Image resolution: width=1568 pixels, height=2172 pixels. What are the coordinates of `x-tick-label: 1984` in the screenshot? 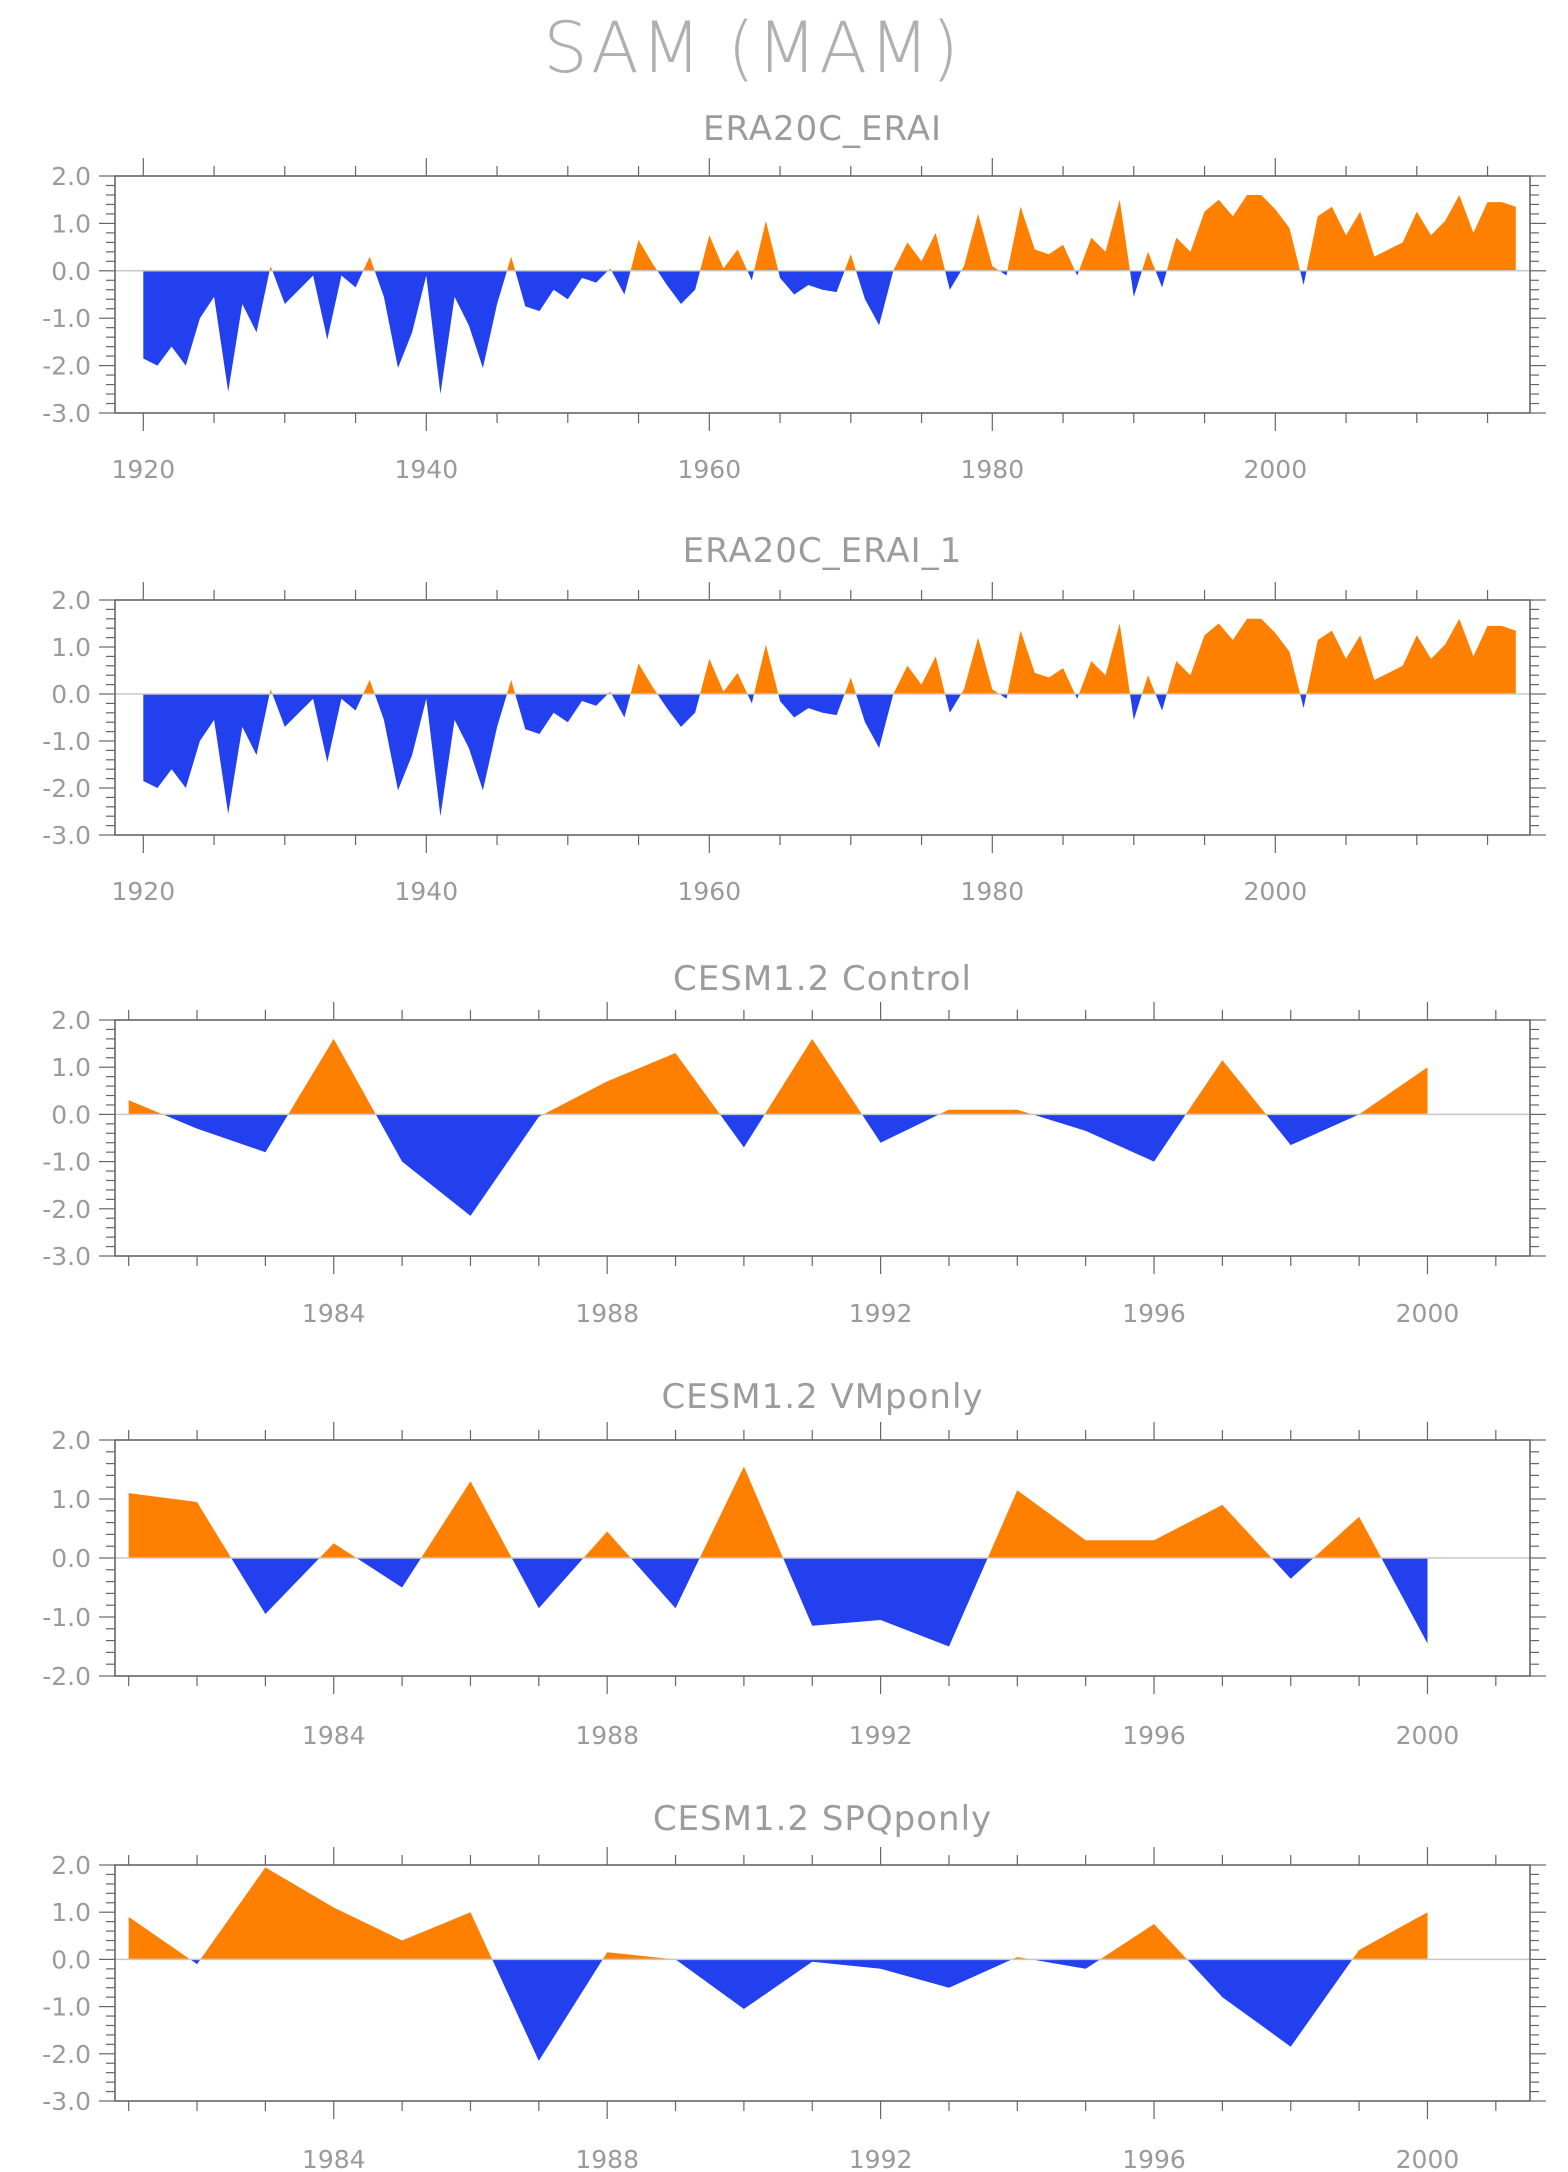 It's located at (334, 1735).